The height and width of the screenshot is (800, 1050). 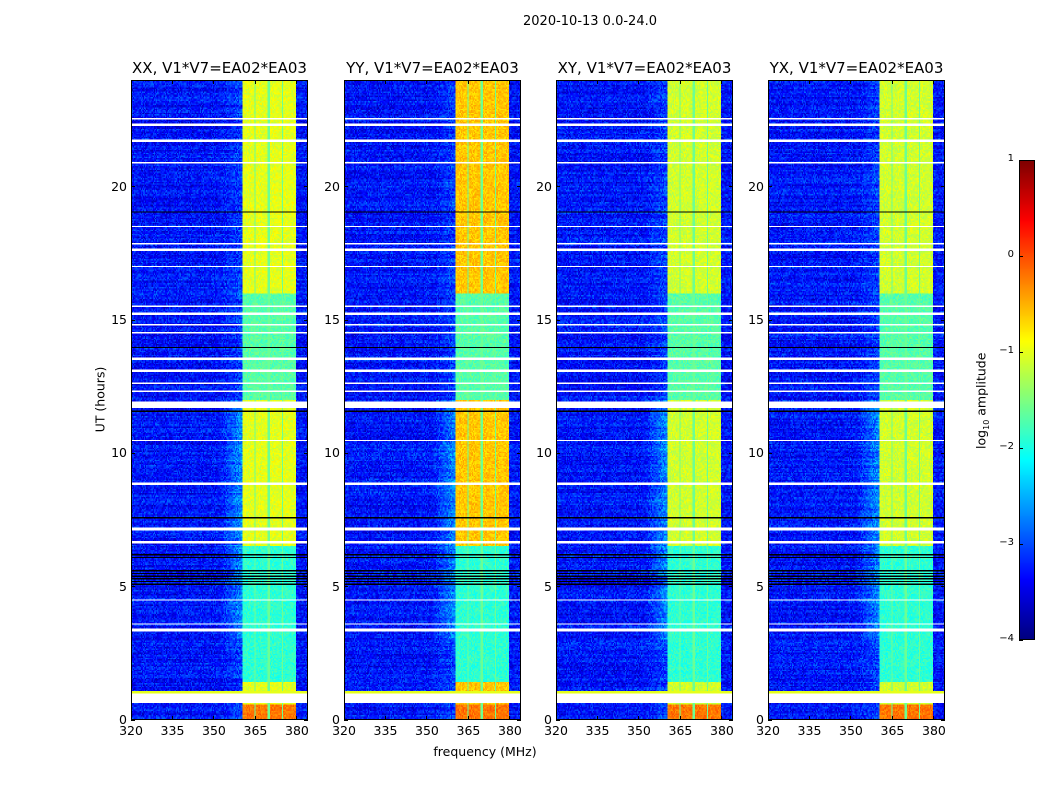 What do you see at coordinates (1010, 254) in the screenshot?
I see `colorbar-tick-label: 0` at bounding box center [1010, 254].